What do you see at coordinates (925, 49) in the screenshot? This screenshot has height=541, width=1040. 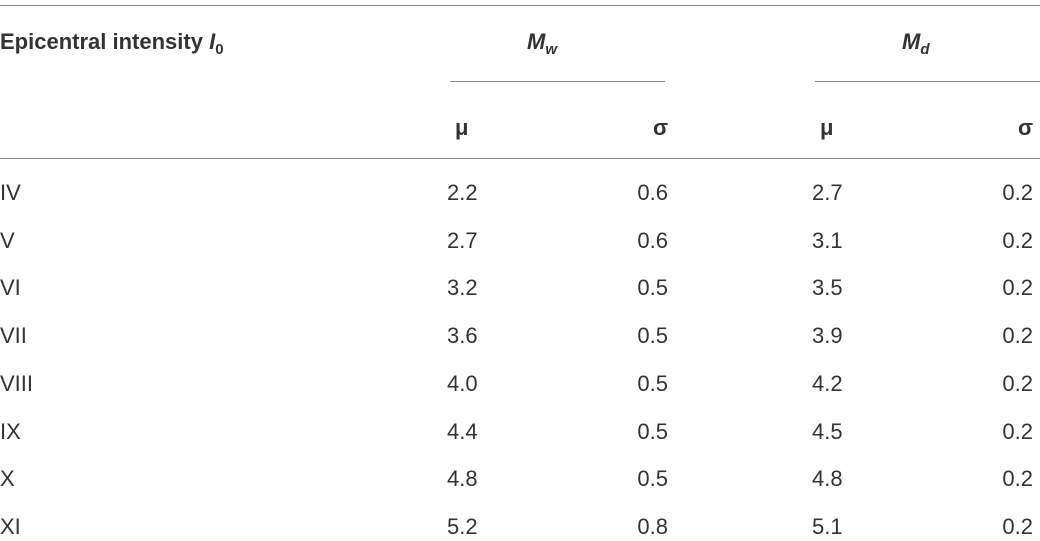 I see `group-subscript: d` at bounding box center [925, 49].